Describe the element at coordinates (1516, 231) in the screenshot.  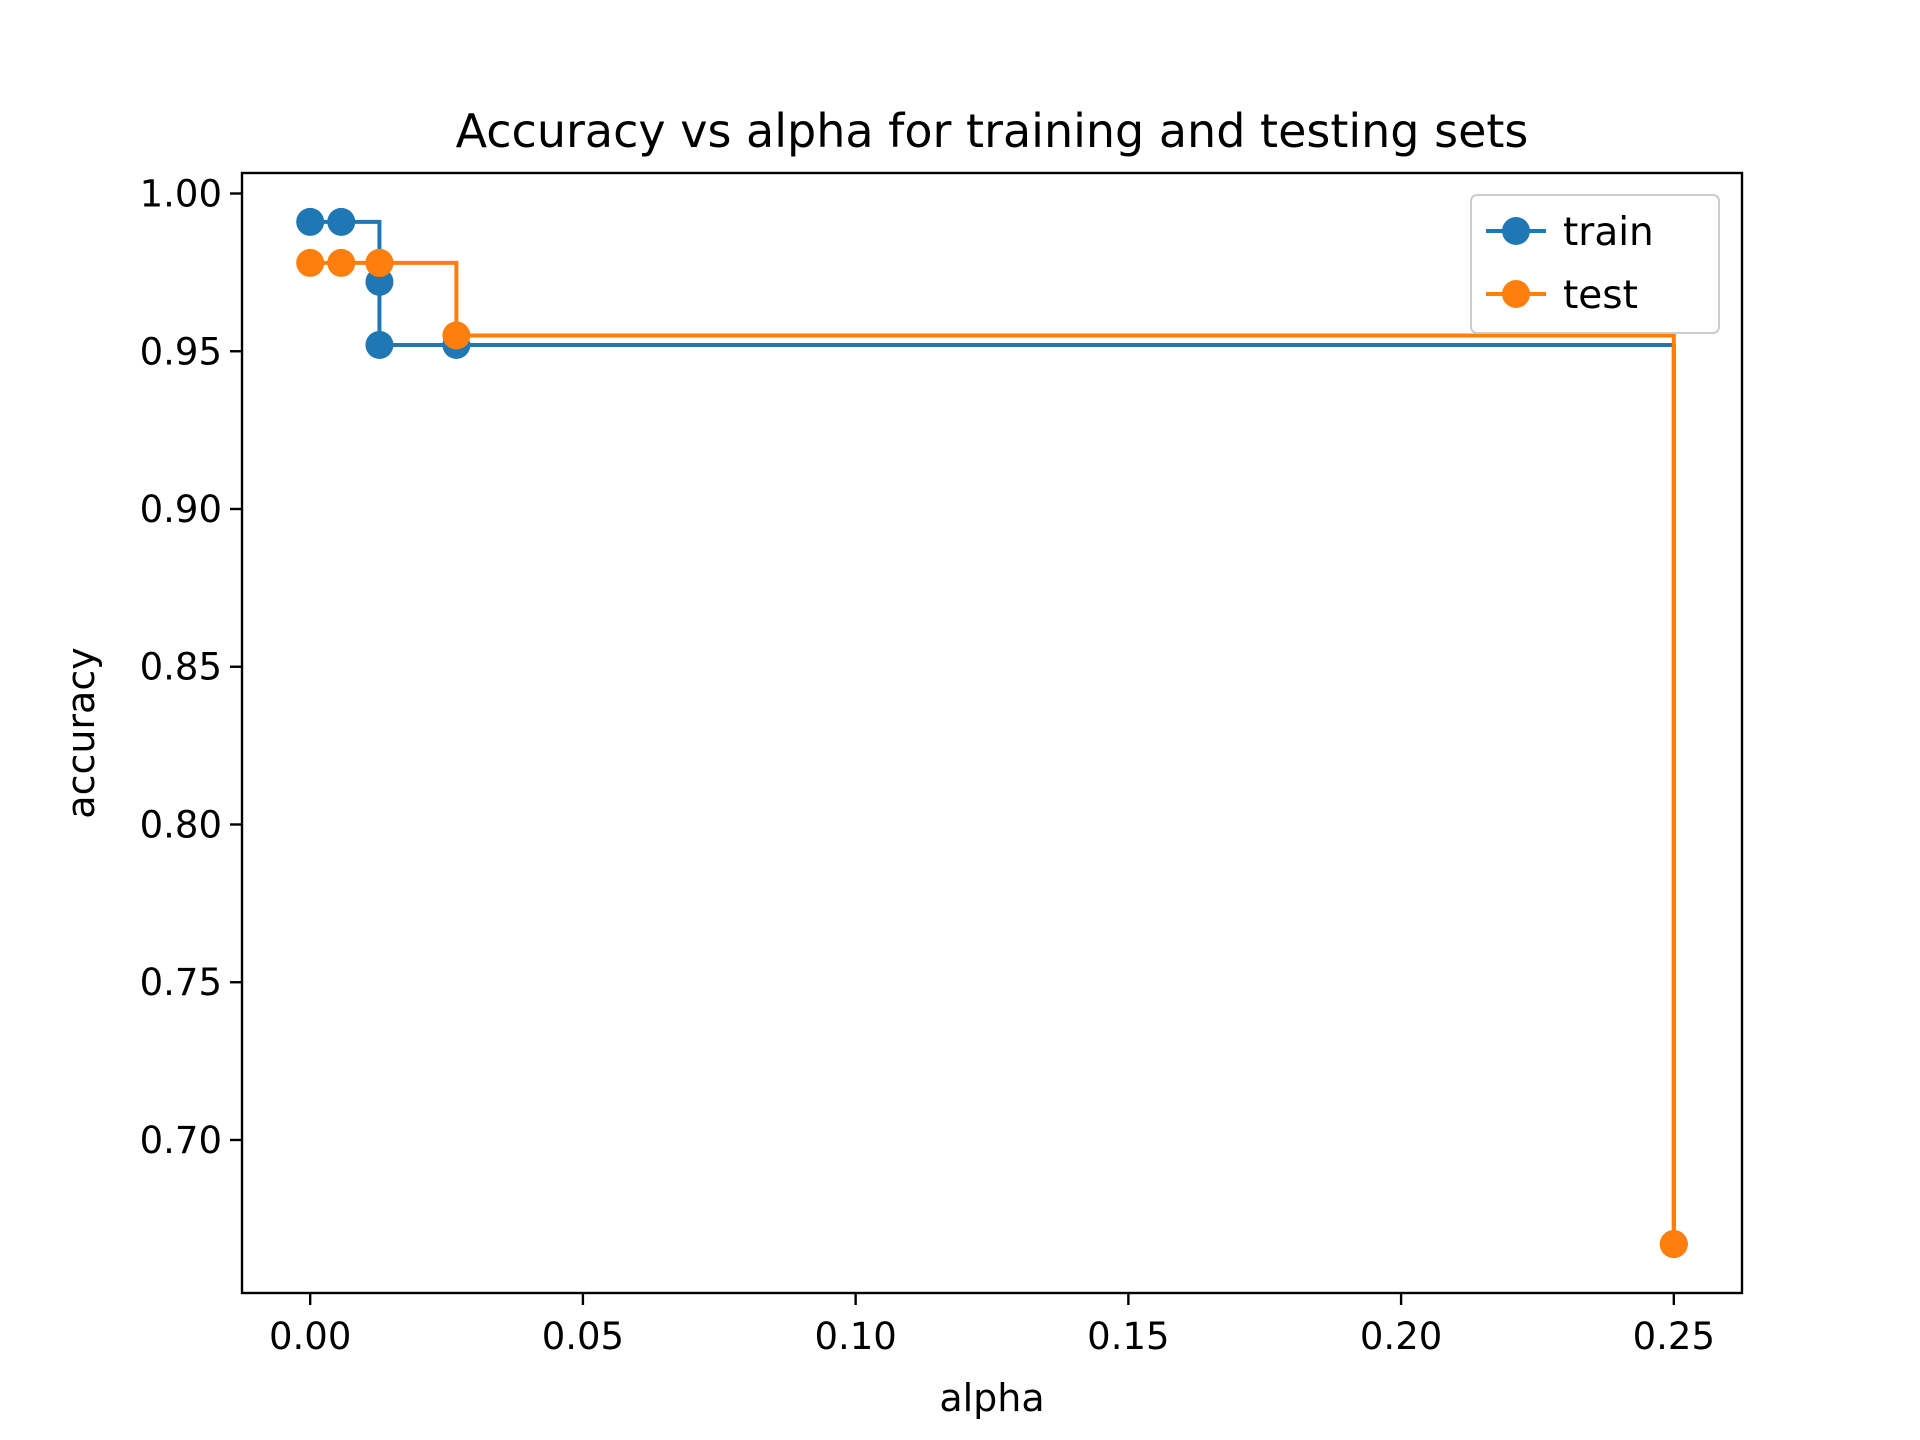
I see `legend-train-marker` at that location.